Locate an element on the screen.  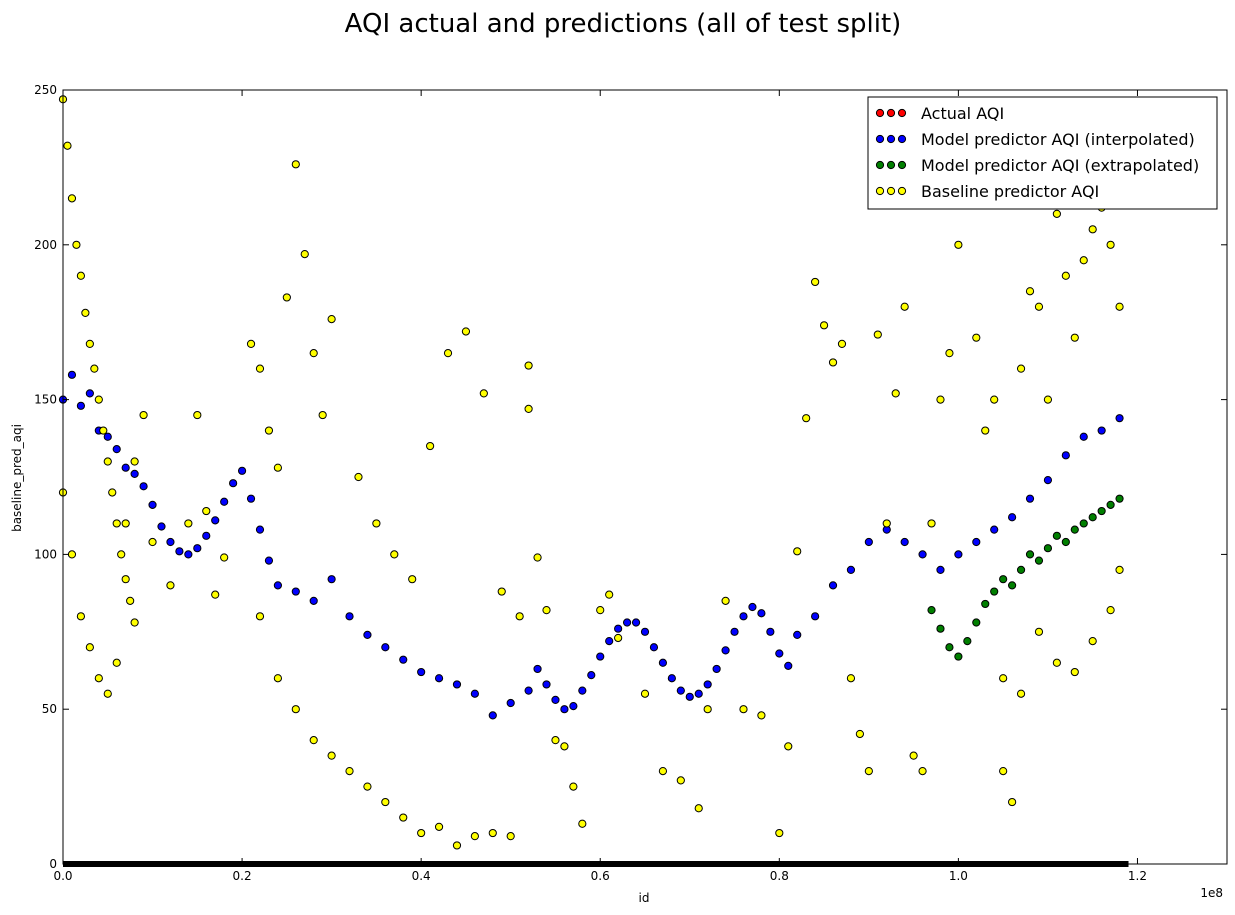
legend-item: Actual AQI is located at coordinates (939, 113).